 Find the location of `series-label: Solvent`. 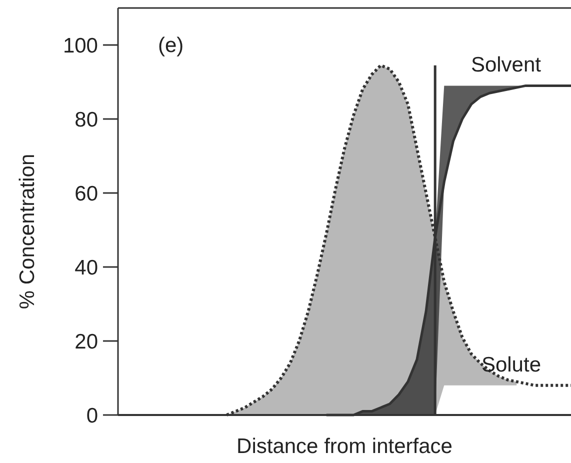

series-label: Solvent is located at coordinates (506, 65).